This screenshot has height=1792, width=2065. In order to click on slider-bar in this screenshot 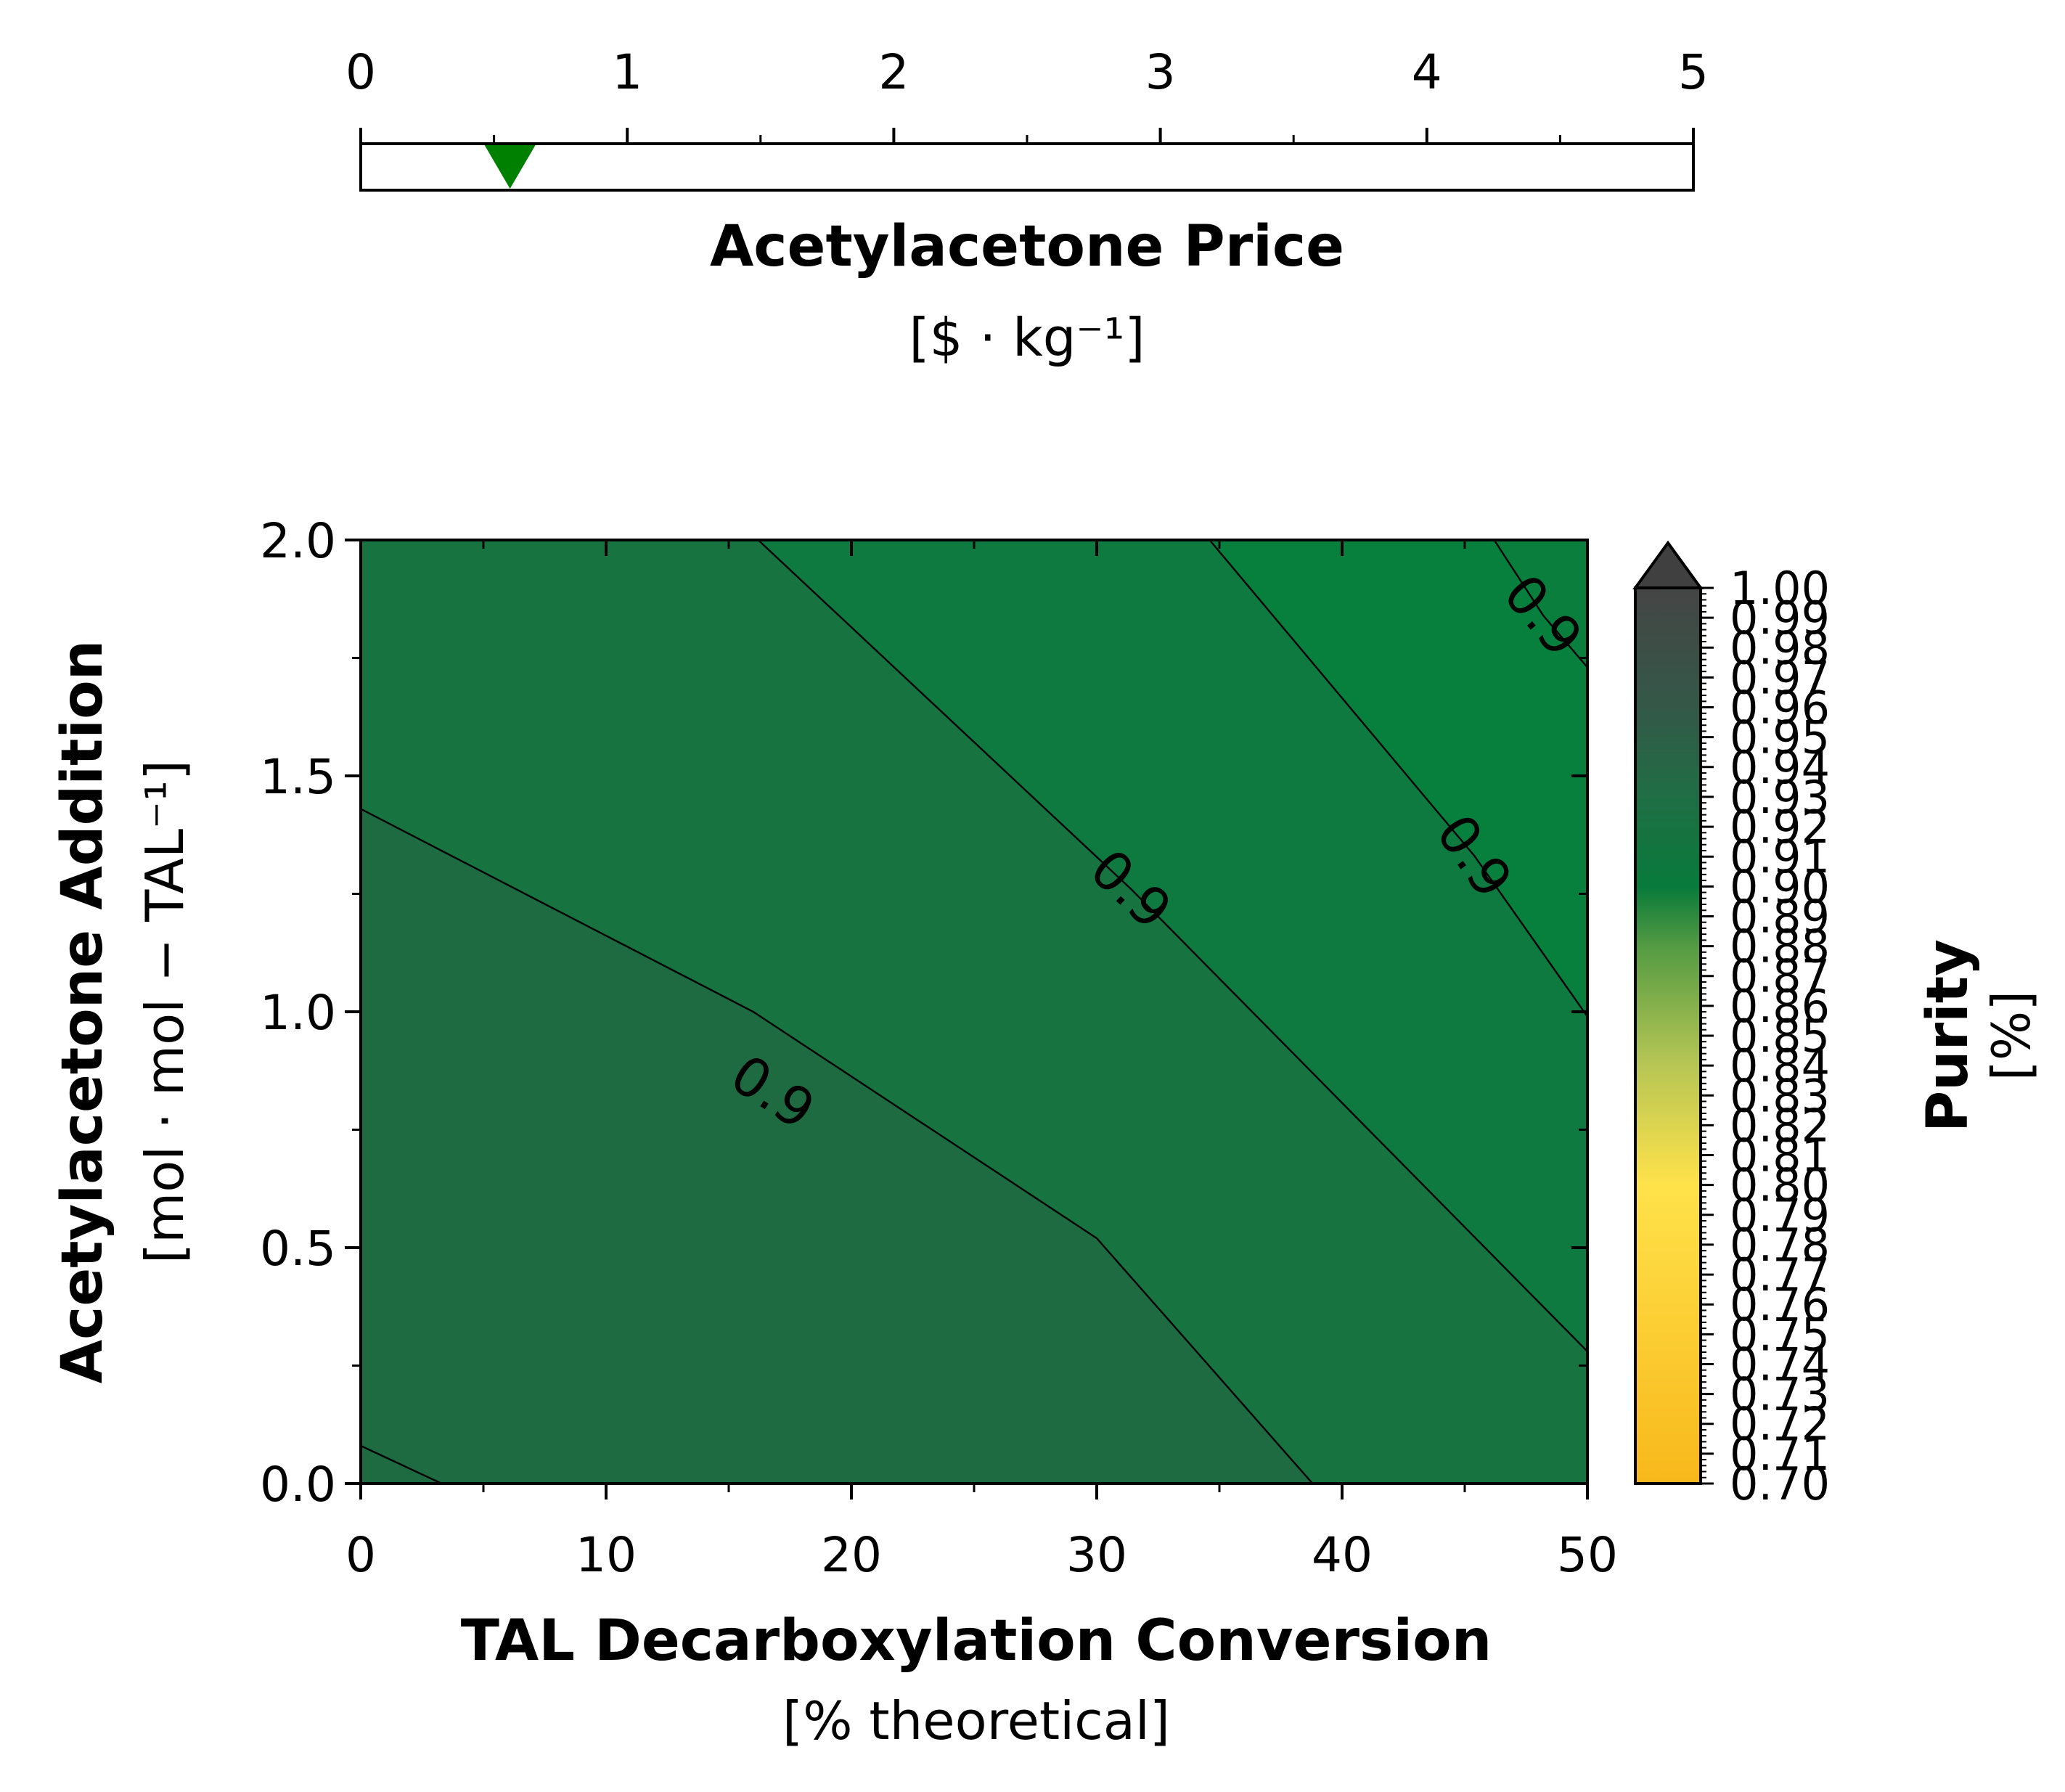, I will do `click(1027, 167)`.